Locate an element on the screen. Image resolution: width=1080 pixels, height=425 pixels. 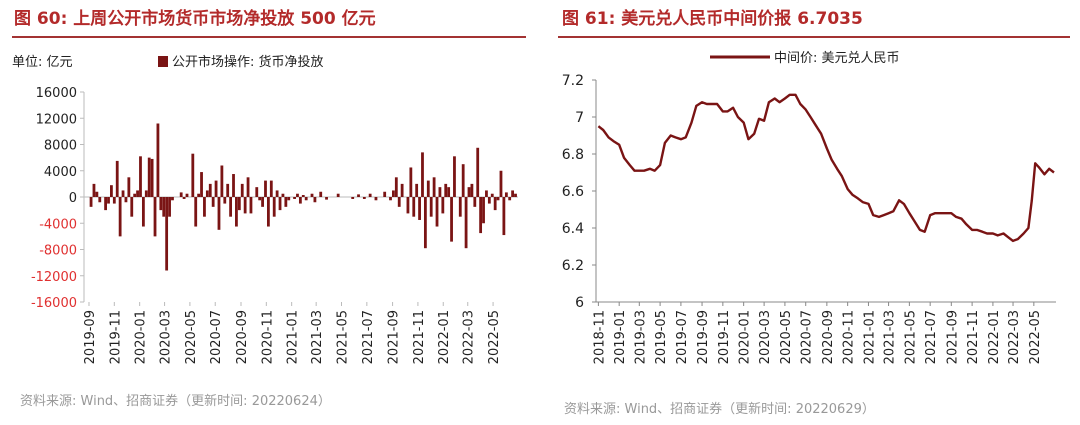
x-tick-label: 2019-05 is located at coordinates (661, 337).